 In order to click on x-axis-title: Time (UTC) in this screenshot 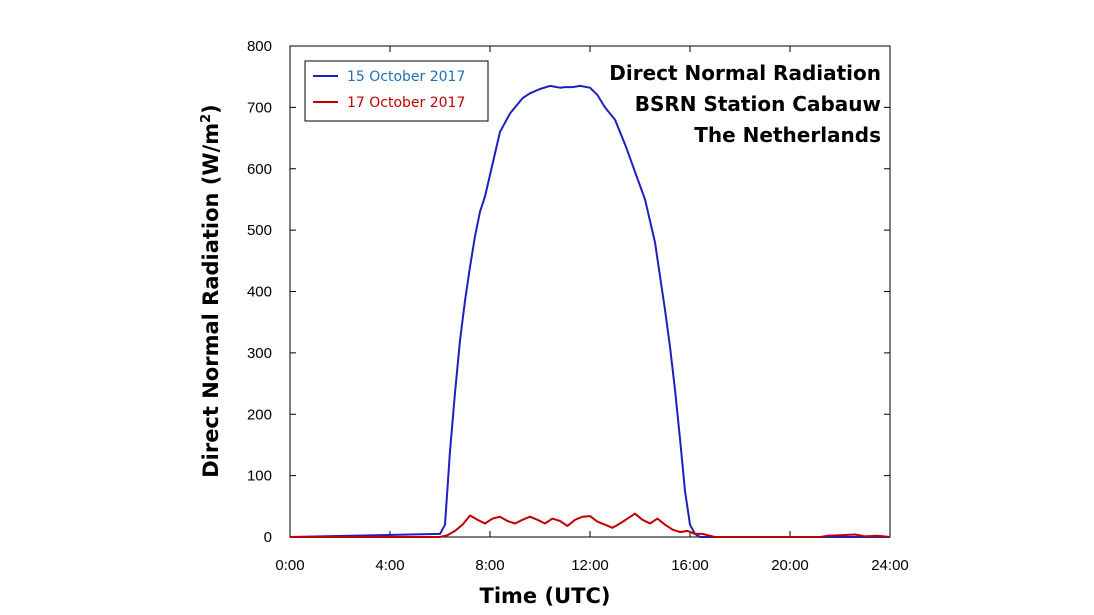, I will do `click(545, 596)`.